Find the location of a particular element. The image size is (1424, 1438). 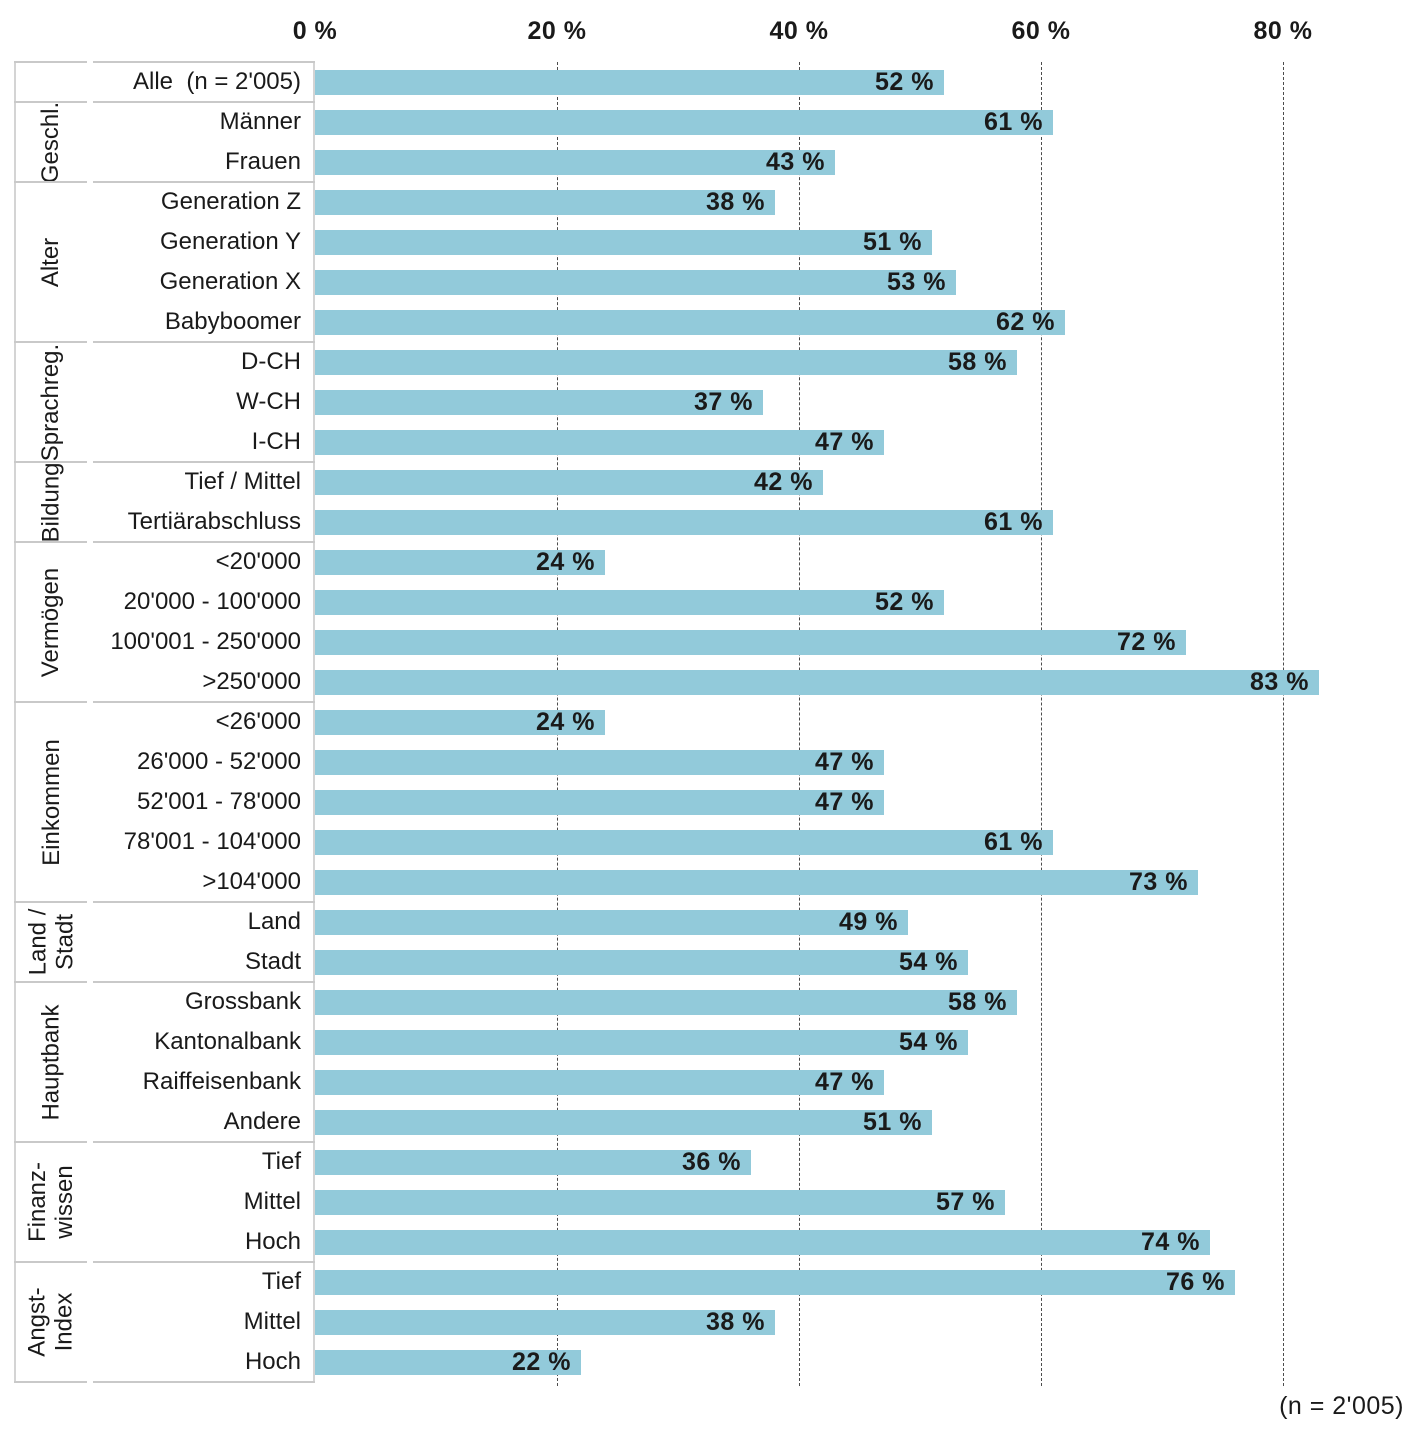

group-label-text: Bildung is located at coordinates (51, 502).